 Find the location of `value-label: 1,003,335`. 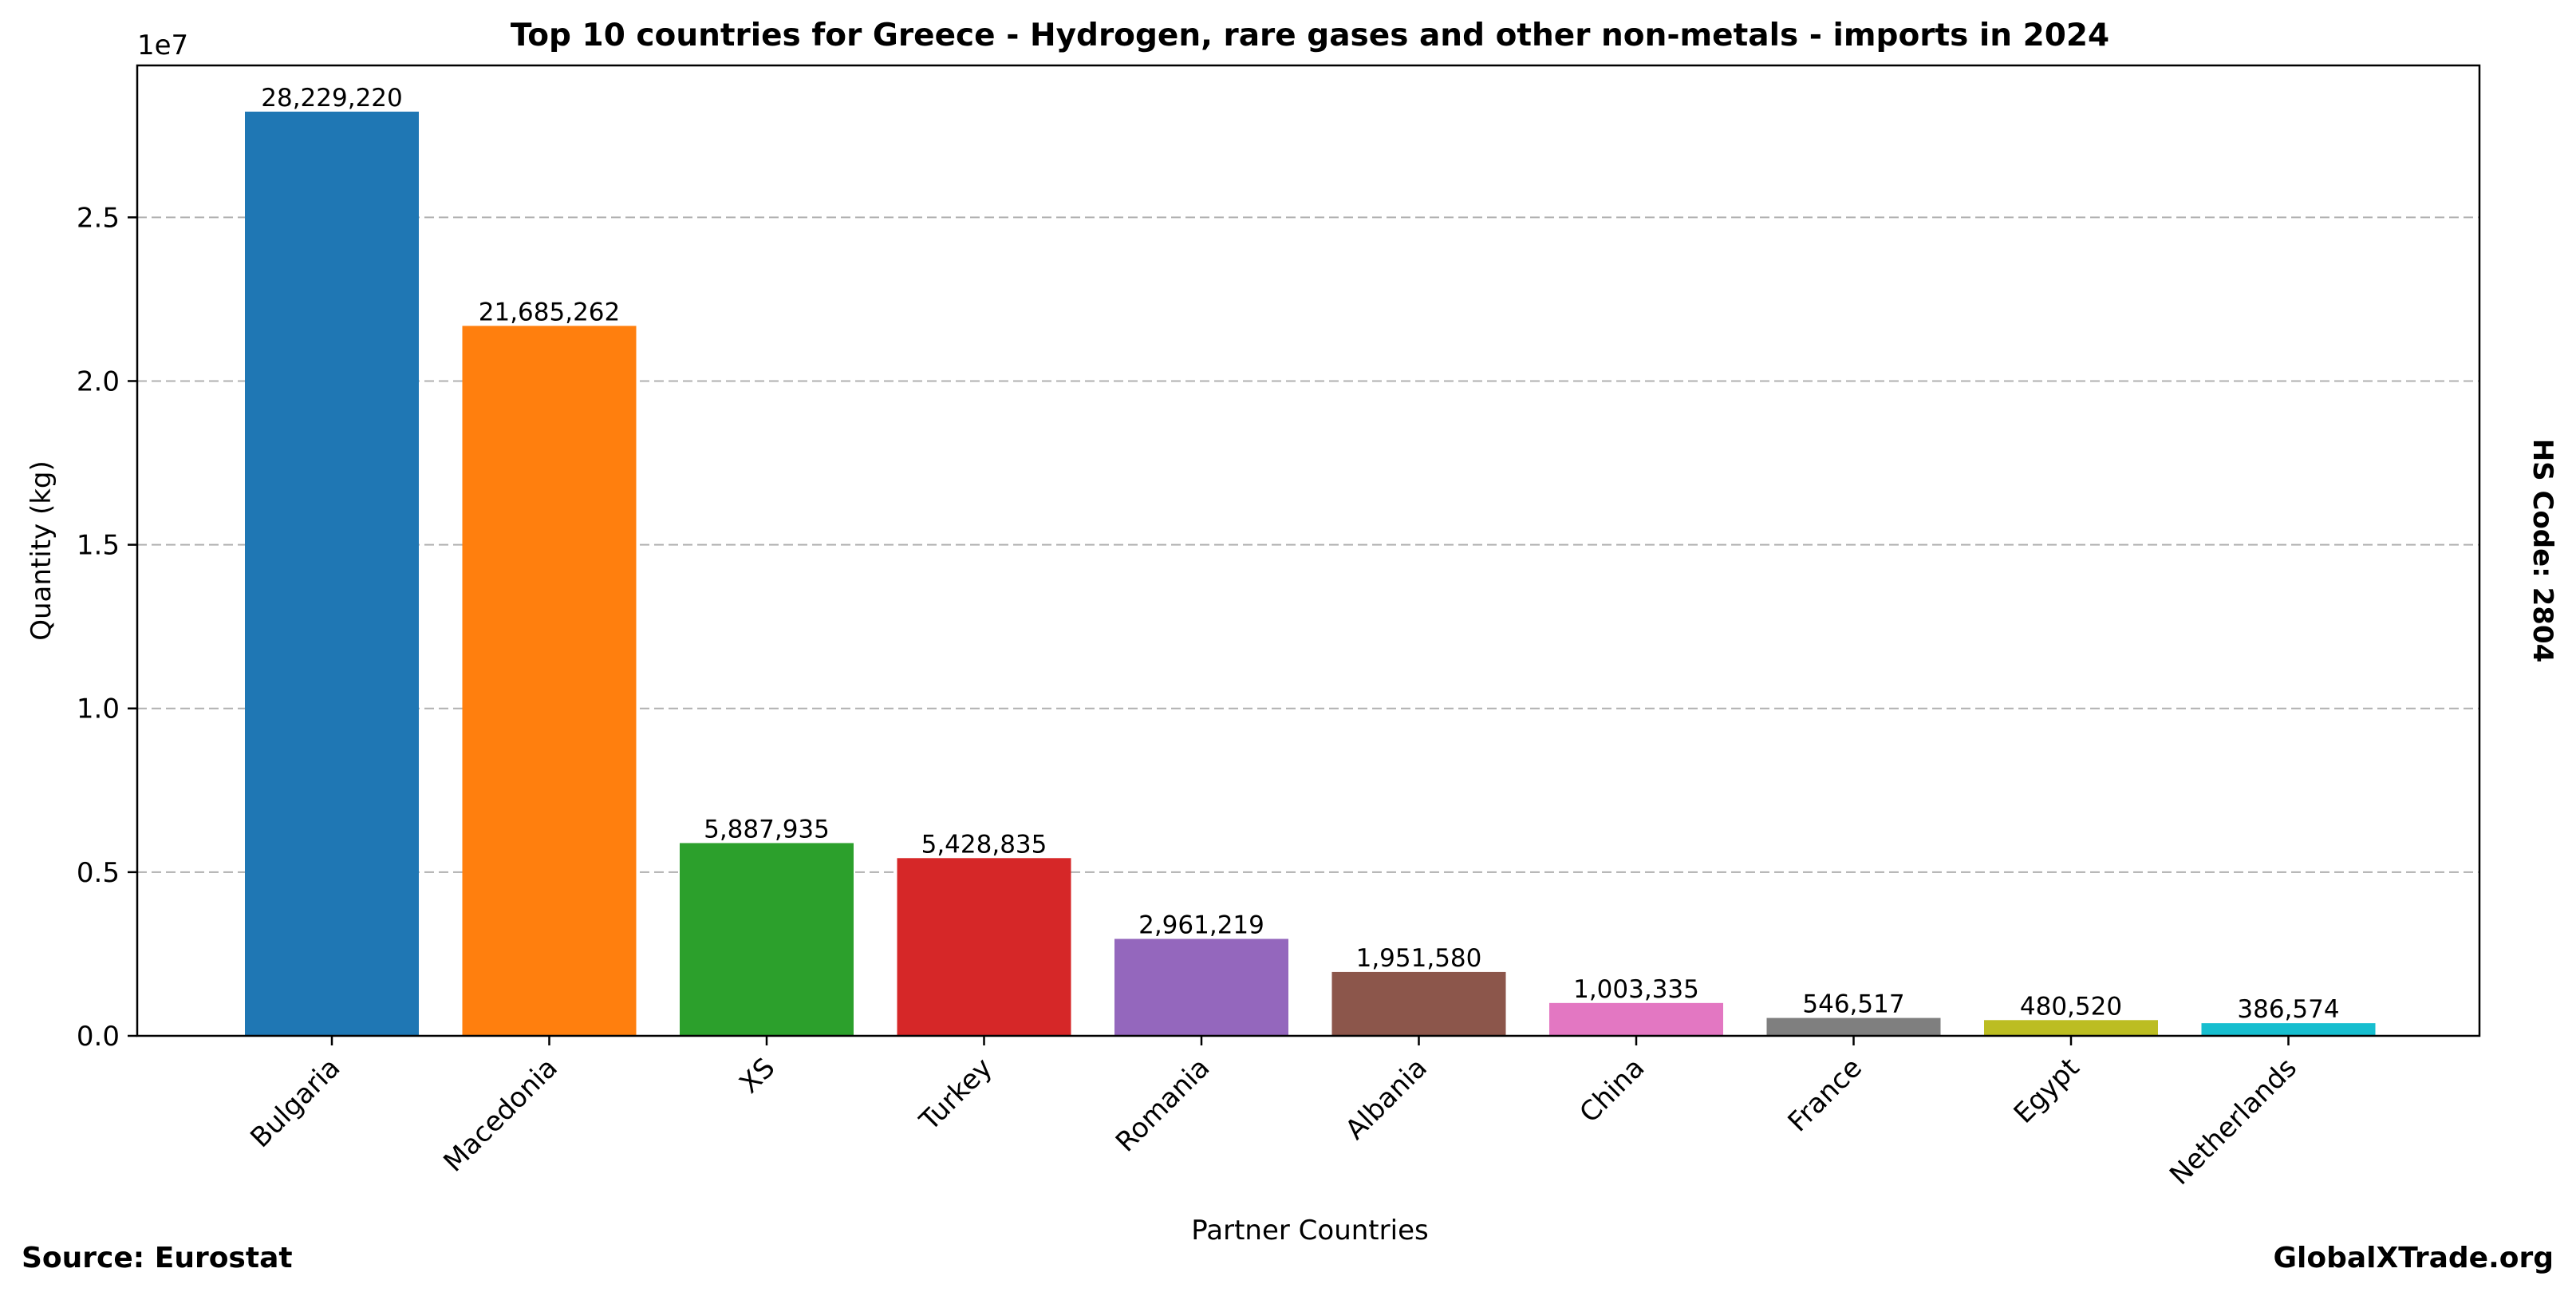

value-label: 1,003,335 is located at coordinates (1636, 989).